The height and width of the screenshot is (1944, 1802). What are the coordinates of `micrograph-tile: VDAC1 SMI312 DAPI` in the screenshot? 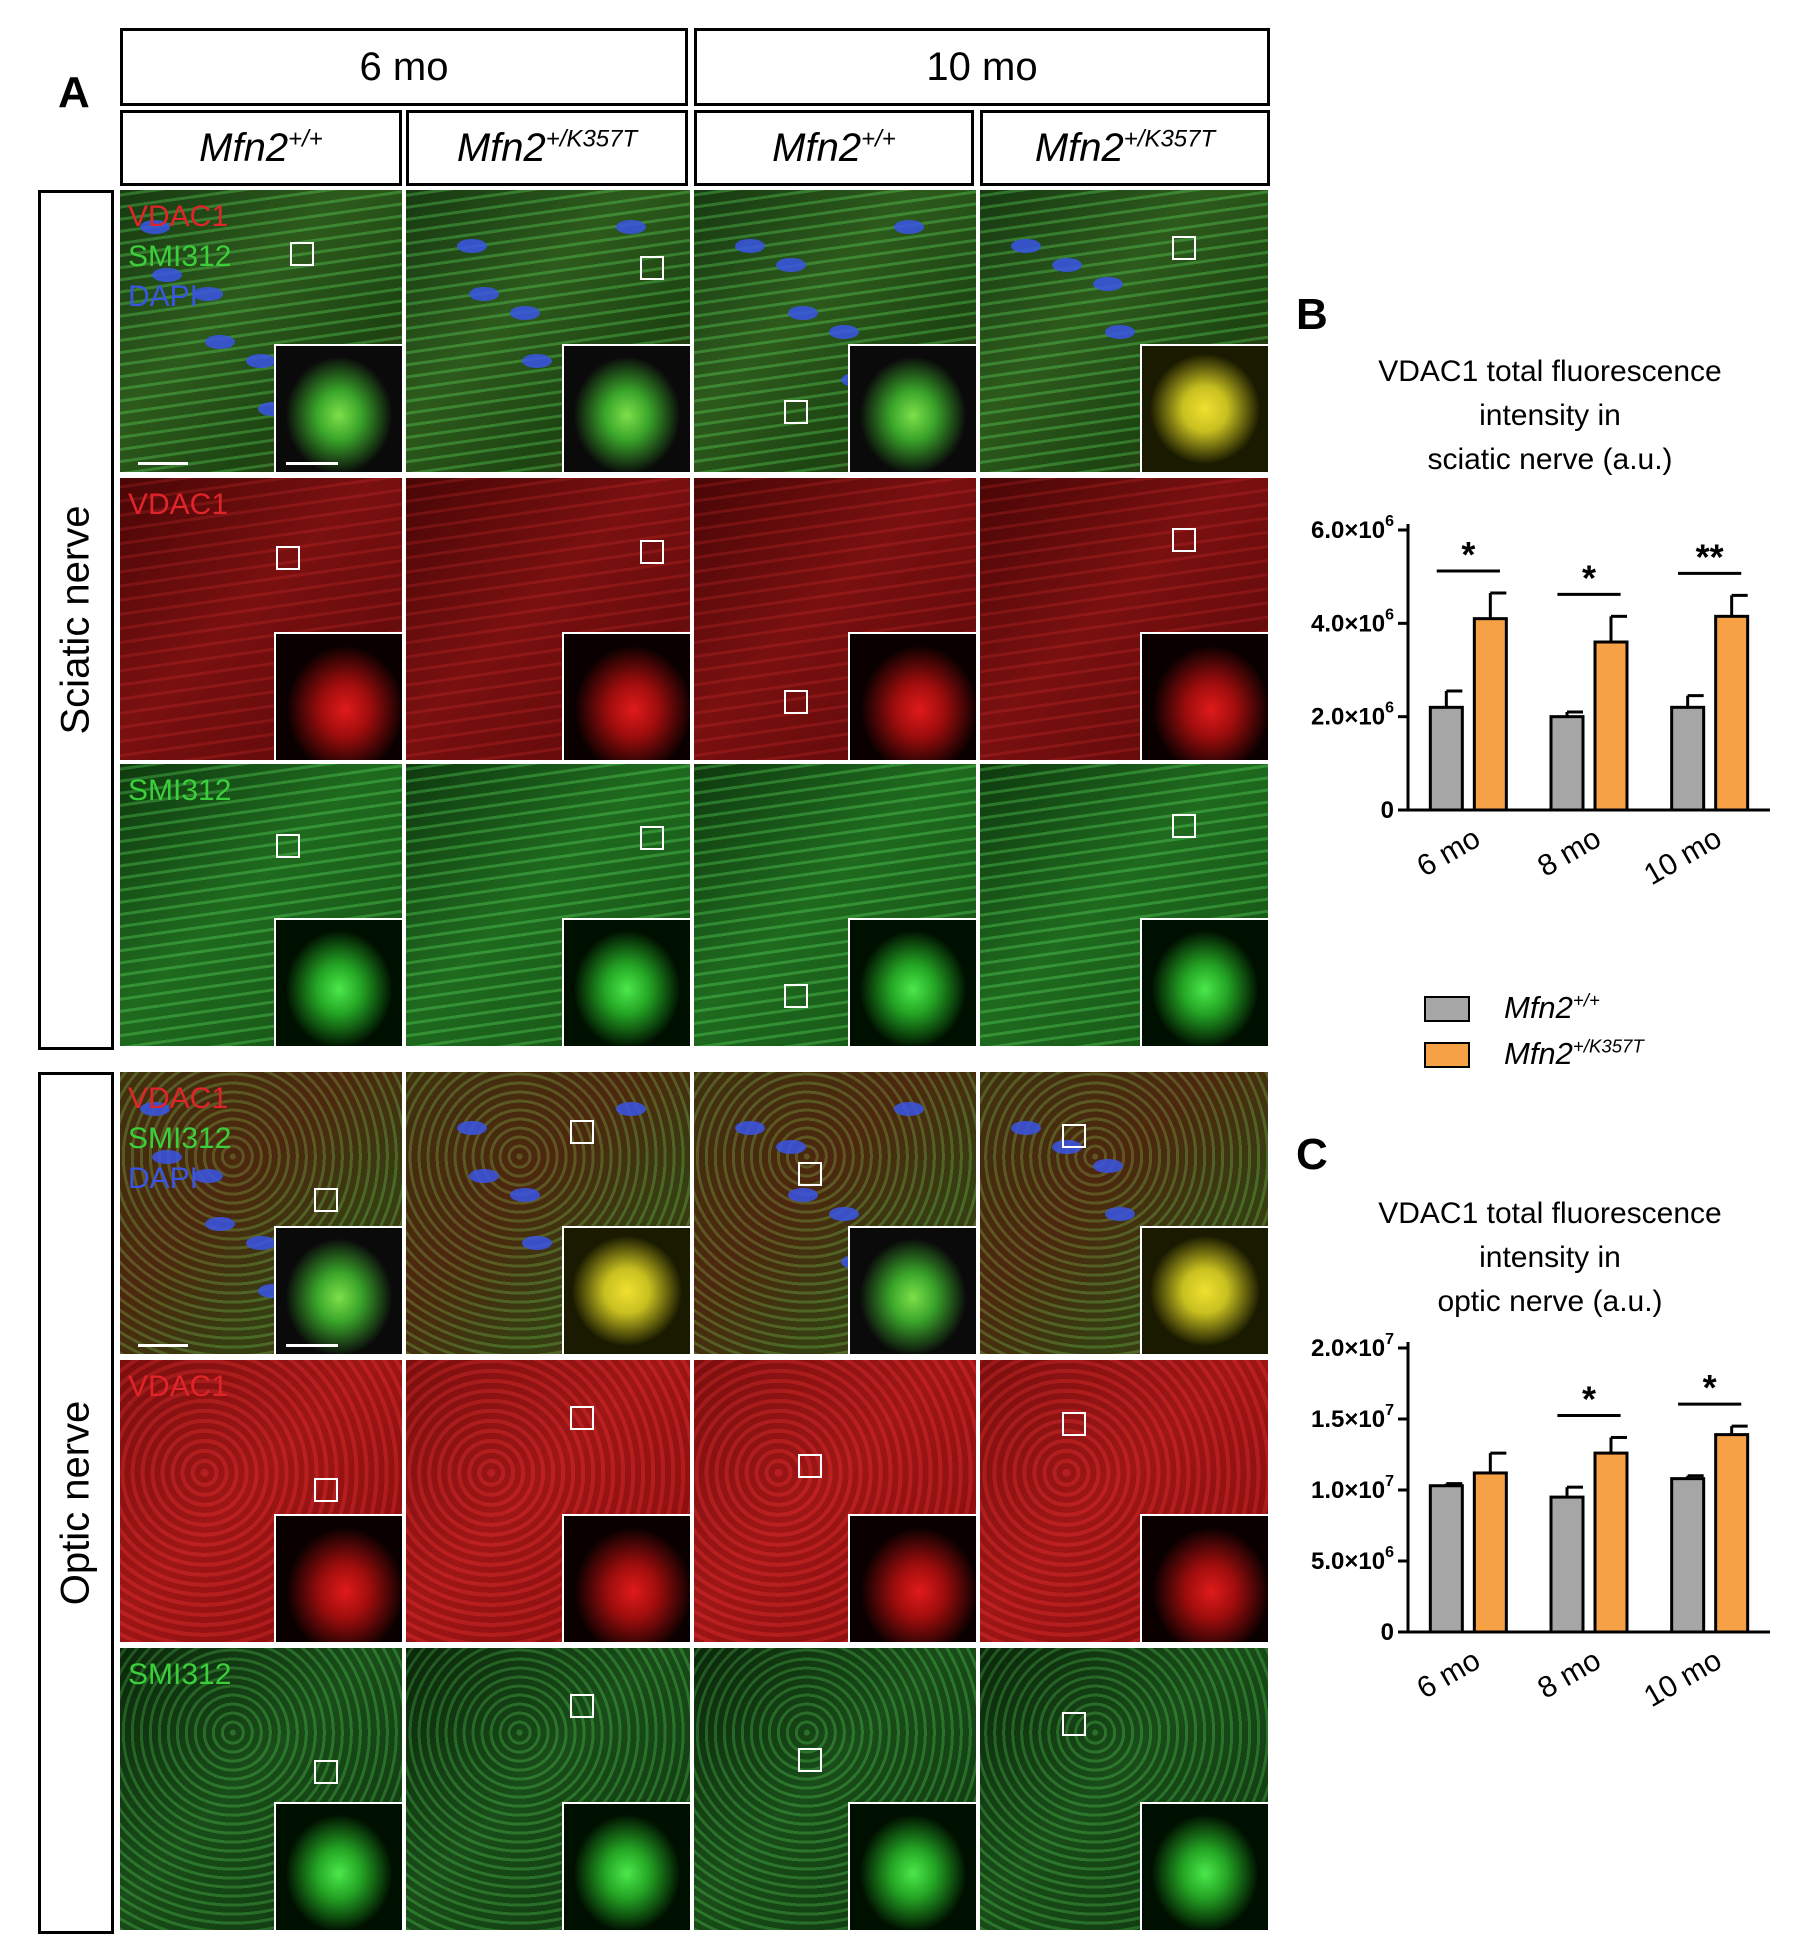 It's located at (262, 1214).